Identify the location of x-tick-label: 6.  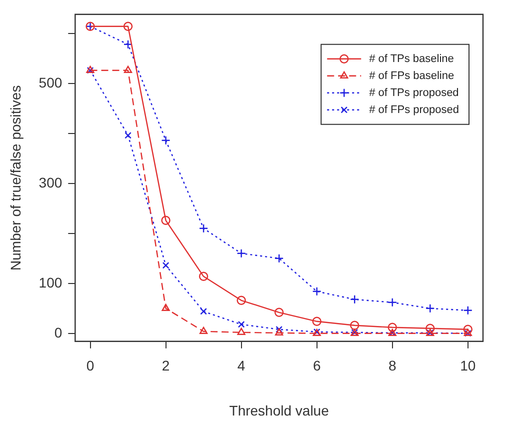
(316, 366).